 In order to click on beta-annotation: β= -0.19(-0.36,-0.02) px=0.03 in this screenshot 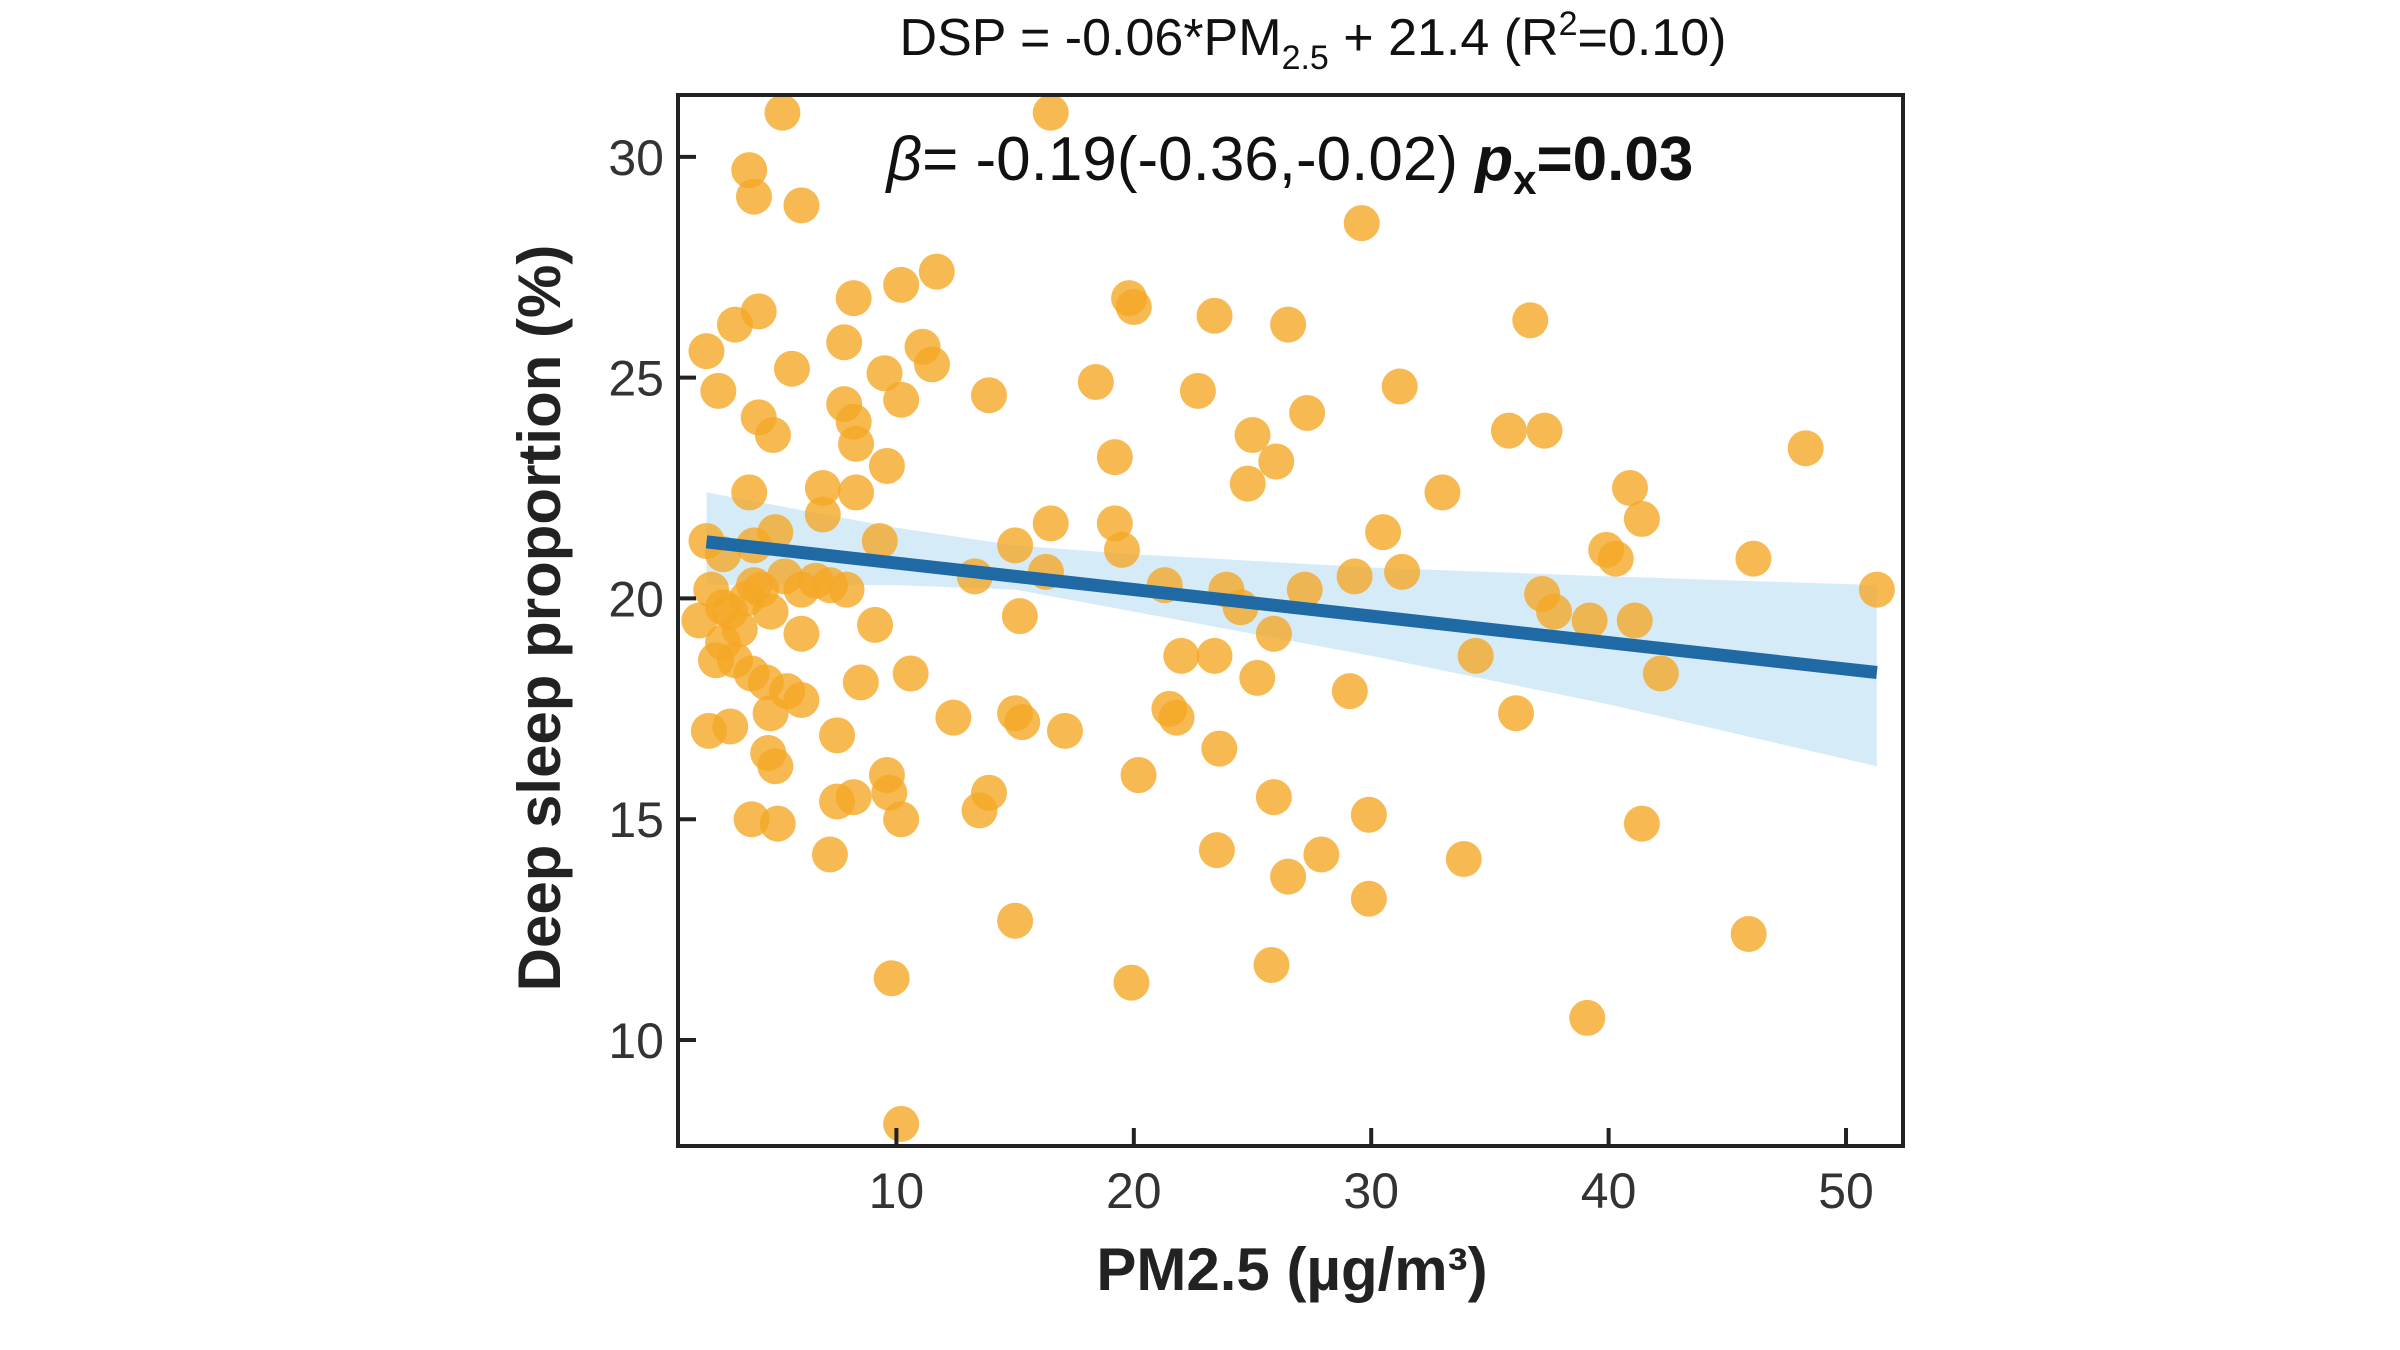, I will do `click(1289, 164)`.